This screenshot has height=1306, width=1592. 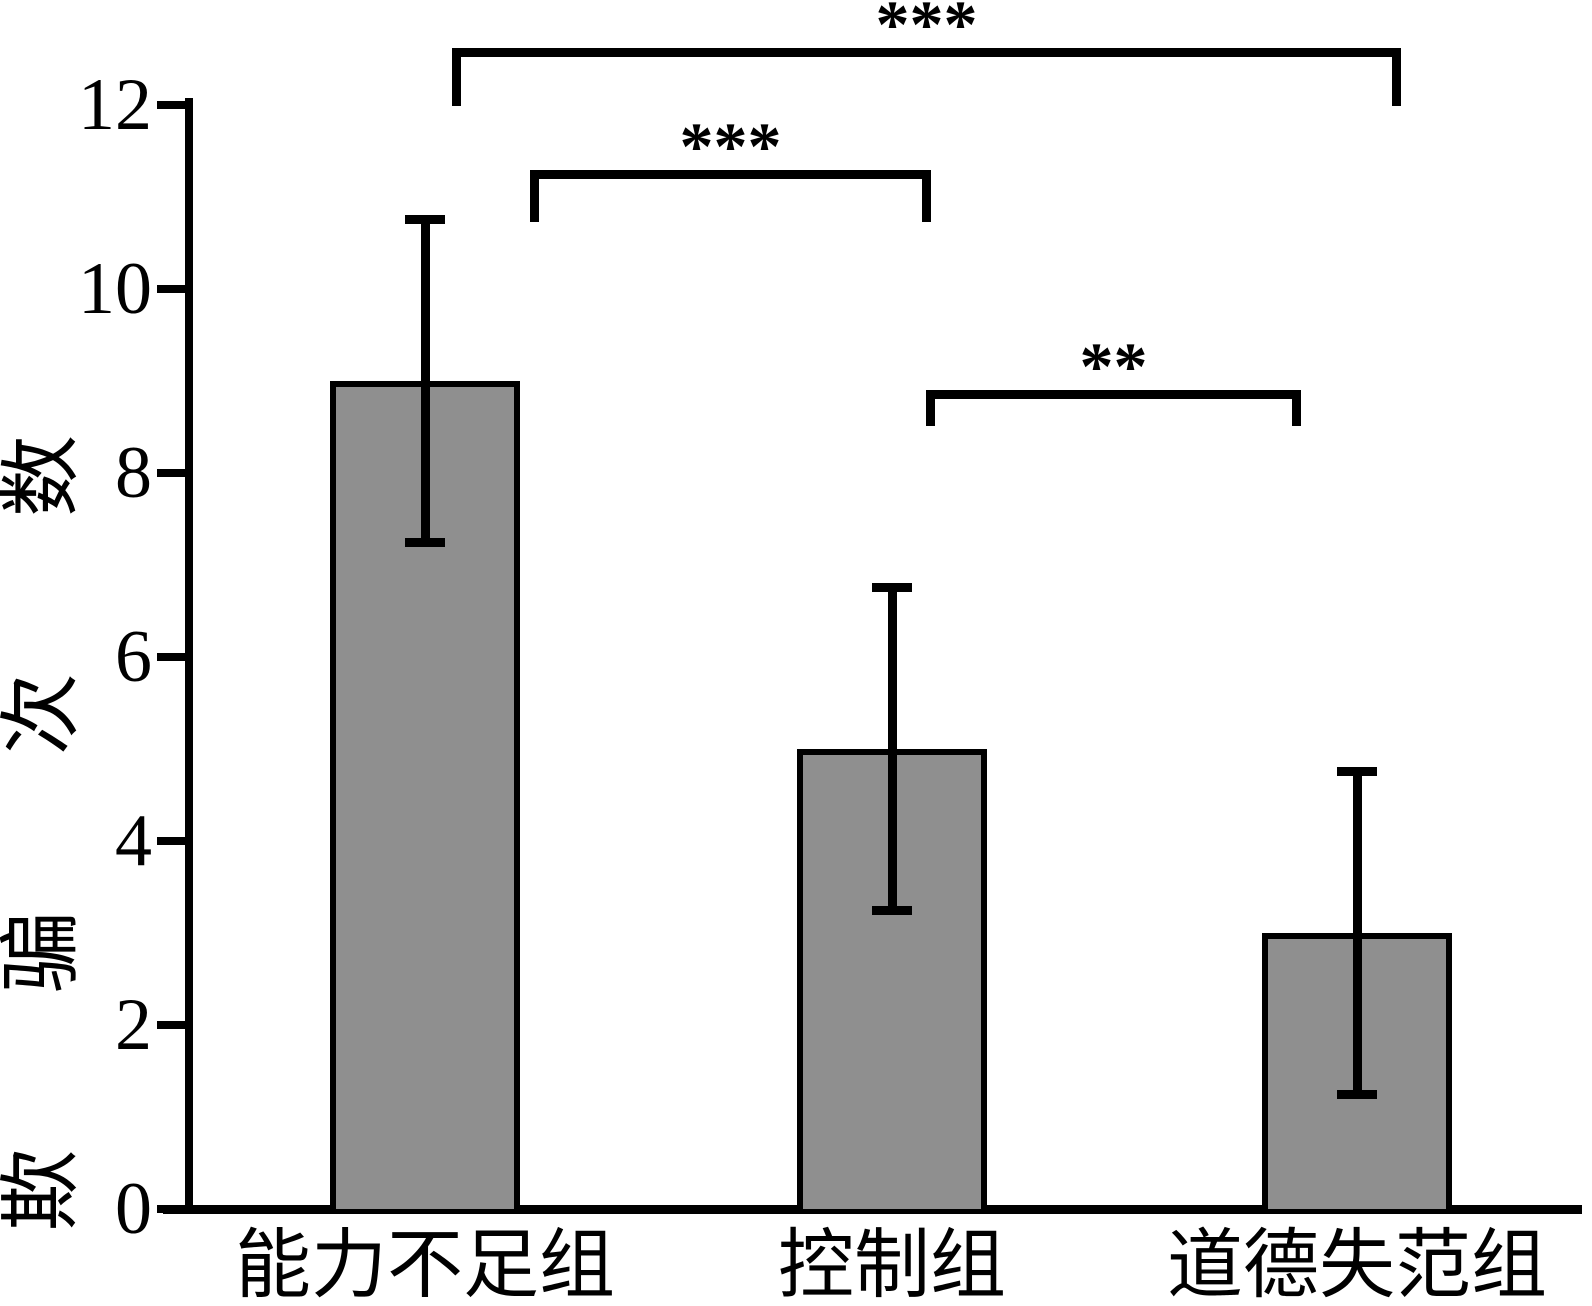 I want to click on bar, so click(x=892, y=979).